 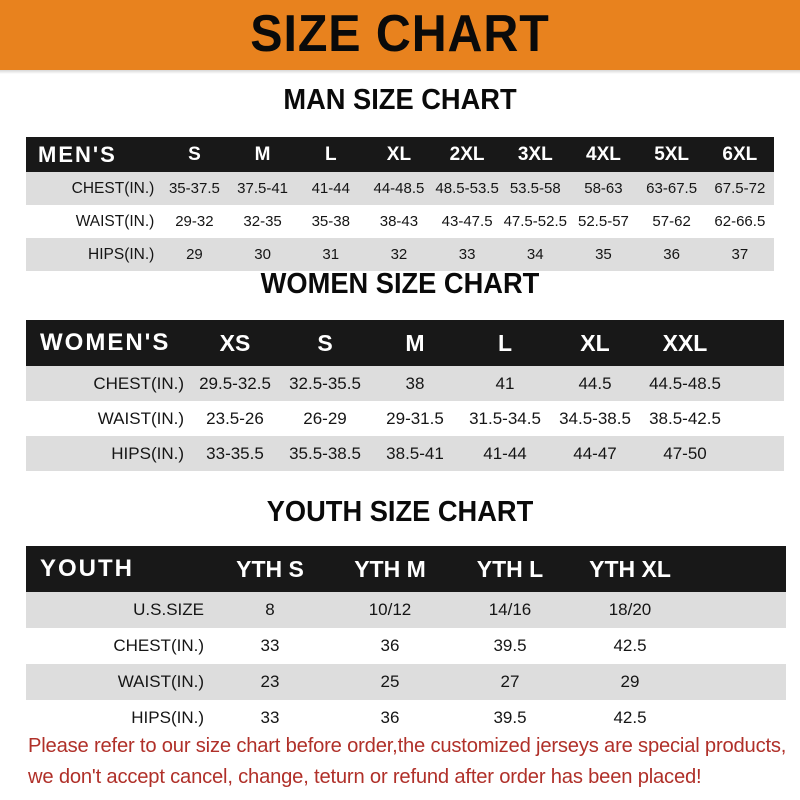 I want to click on measurement-cell: 44-48.5, so click(x=399, y=188).